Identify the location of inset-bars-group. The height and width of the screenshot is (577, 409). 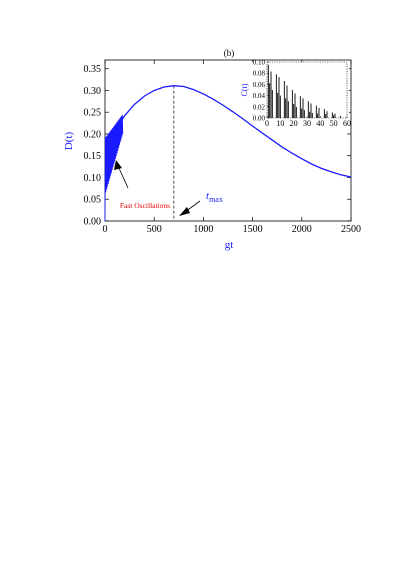
(304, 91).